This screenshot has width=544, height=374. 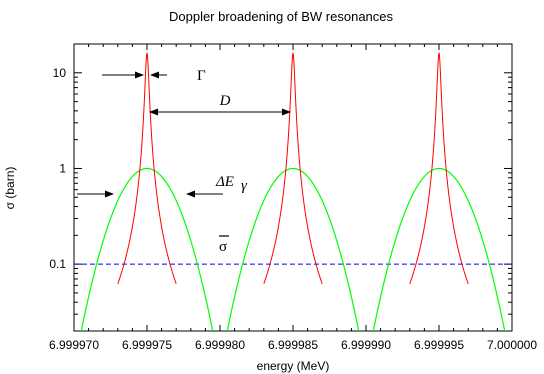 What do you see at coordinates (153, 112) in the screenshot?
I see `spacing-arrowhead-left` at bounding box center [153, 112].